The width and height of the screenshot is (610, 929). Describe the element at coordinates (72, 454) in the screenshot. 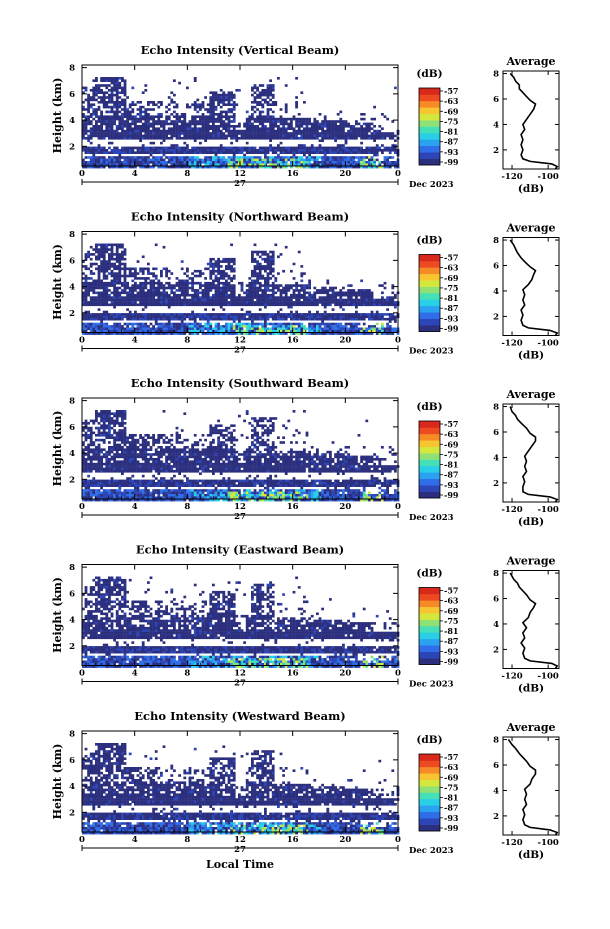

I see `y-tick-label: 4` at that location.